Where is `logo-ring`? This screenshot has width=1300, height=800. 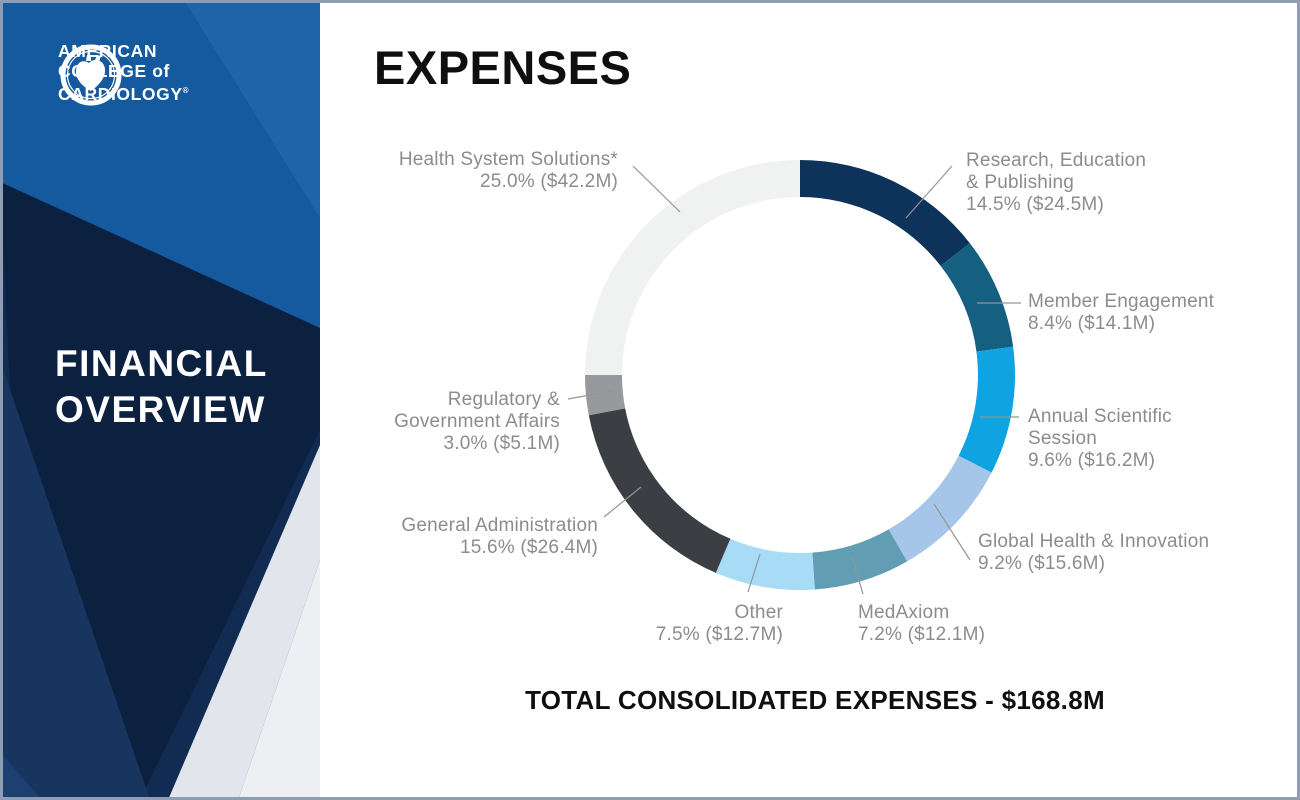 logo-ring is located at coordinates (91, 75).